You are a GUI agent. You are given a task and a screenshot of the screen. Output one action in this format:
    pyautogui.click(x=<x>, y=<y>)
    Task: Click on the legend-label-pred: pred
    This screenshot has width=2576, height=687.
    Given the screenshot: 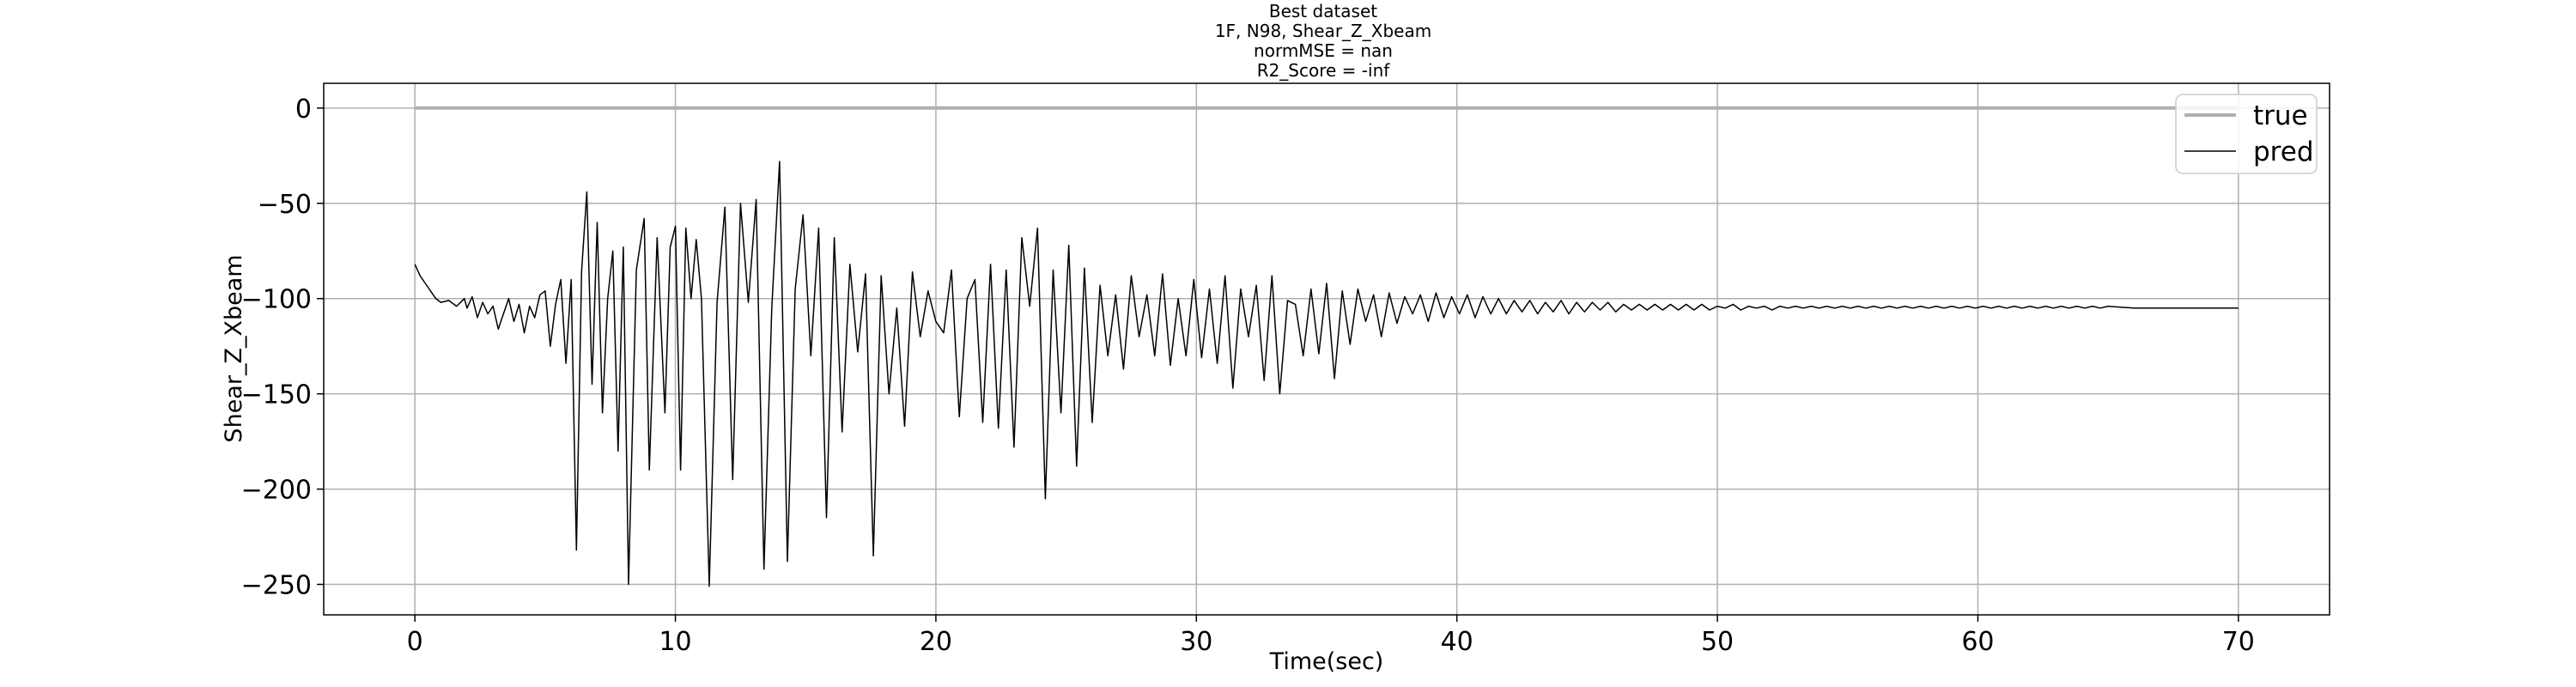 What is the action you would take?
    pyautogui.click(x=2283, y=152)
    